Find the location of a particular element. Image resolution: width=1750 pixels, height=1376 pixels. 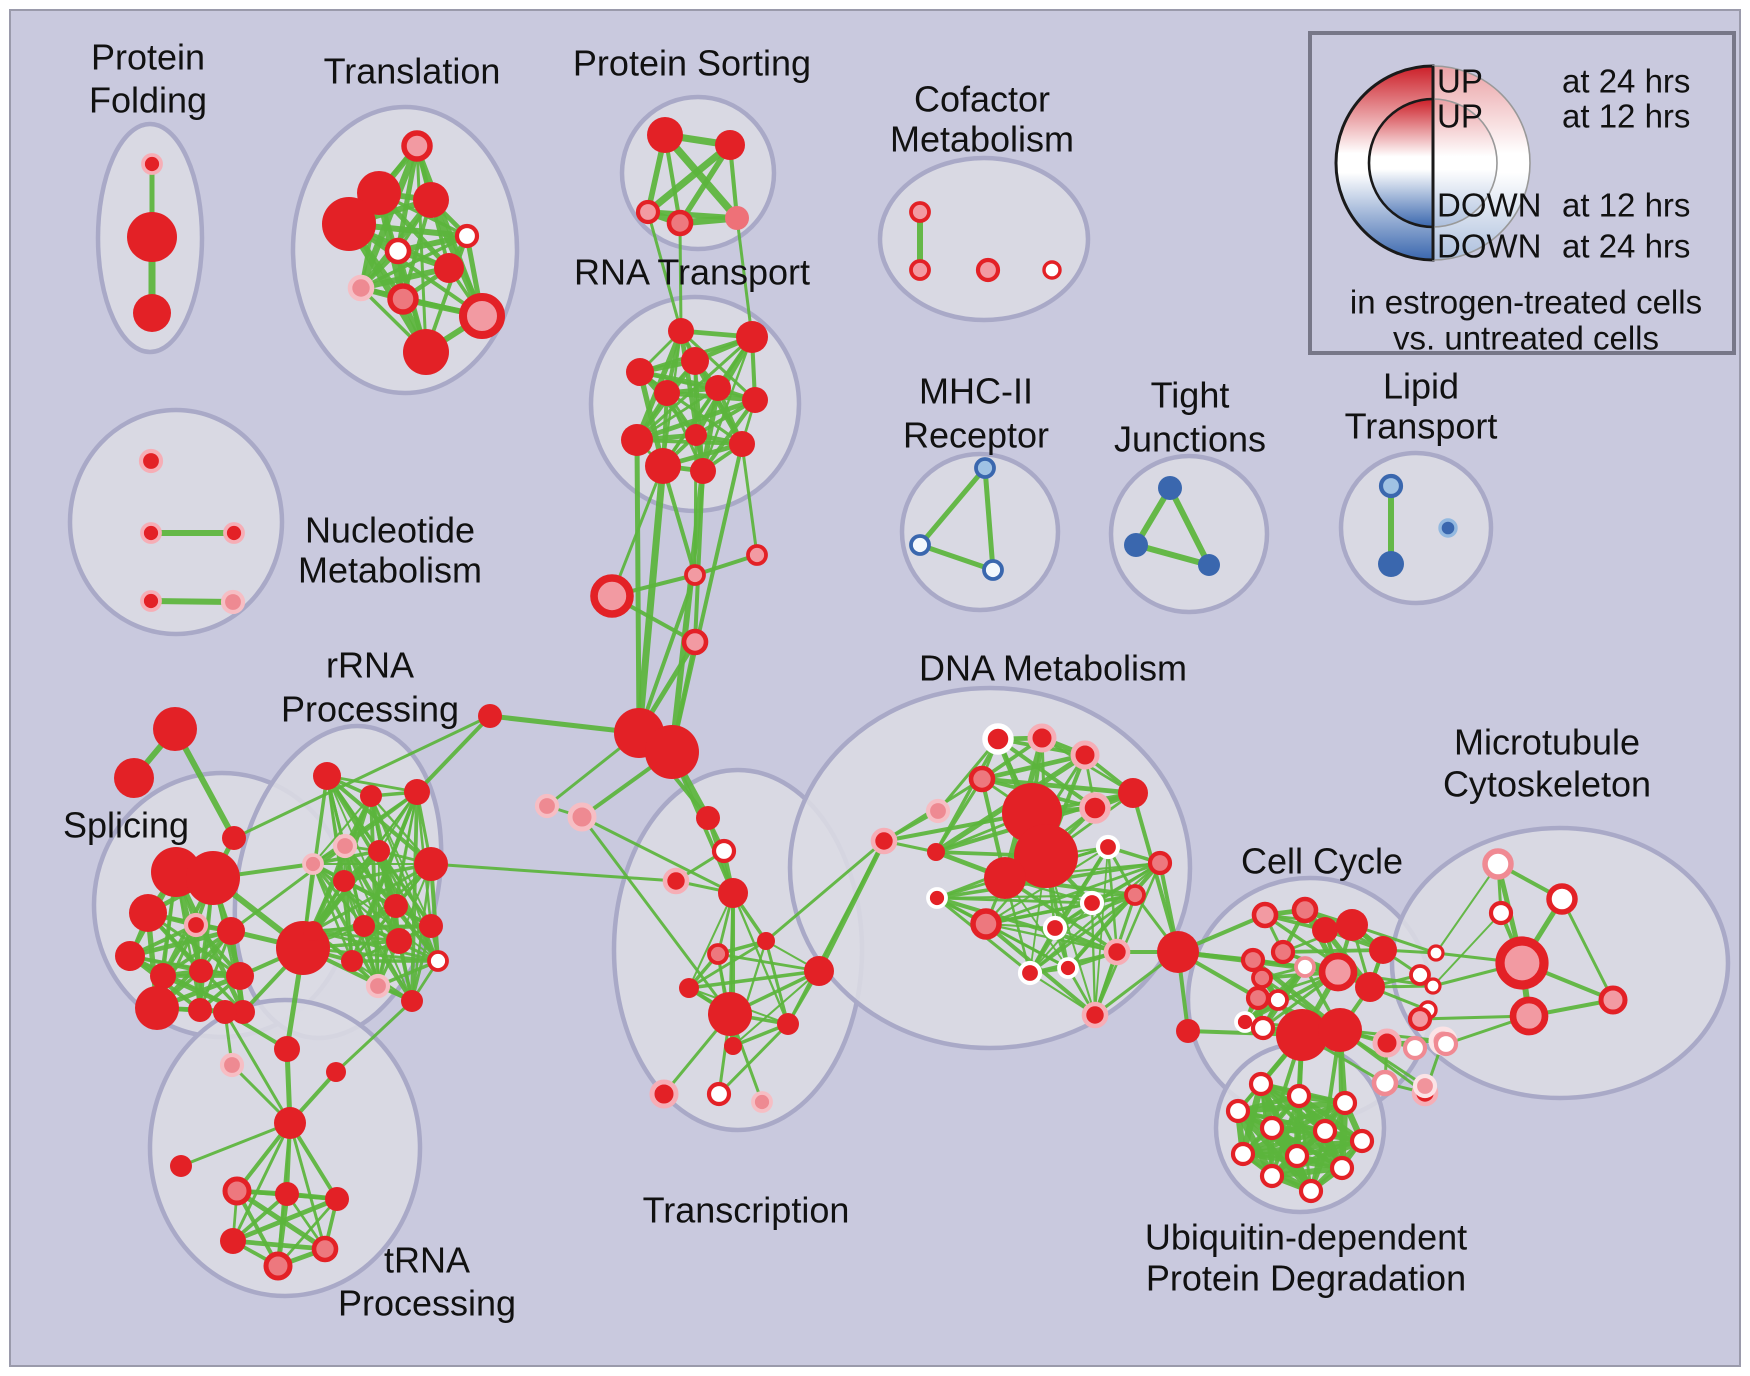

cluster-label-ubiquitin-degradation: Ubiquitin-dependent is located at coordinates (1306, 1237).